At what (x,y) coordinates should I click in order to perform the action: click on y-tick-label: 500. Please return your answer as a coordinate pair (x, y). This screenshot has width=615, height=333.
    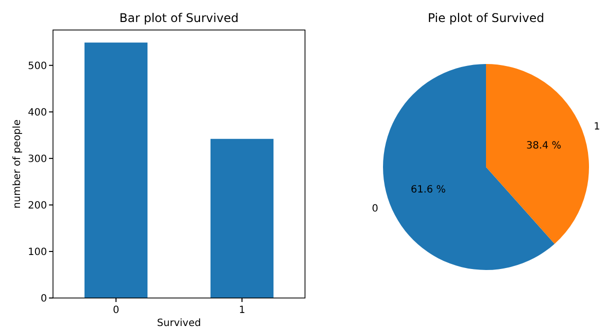
    Looking at the image, I should click on (37, 66).